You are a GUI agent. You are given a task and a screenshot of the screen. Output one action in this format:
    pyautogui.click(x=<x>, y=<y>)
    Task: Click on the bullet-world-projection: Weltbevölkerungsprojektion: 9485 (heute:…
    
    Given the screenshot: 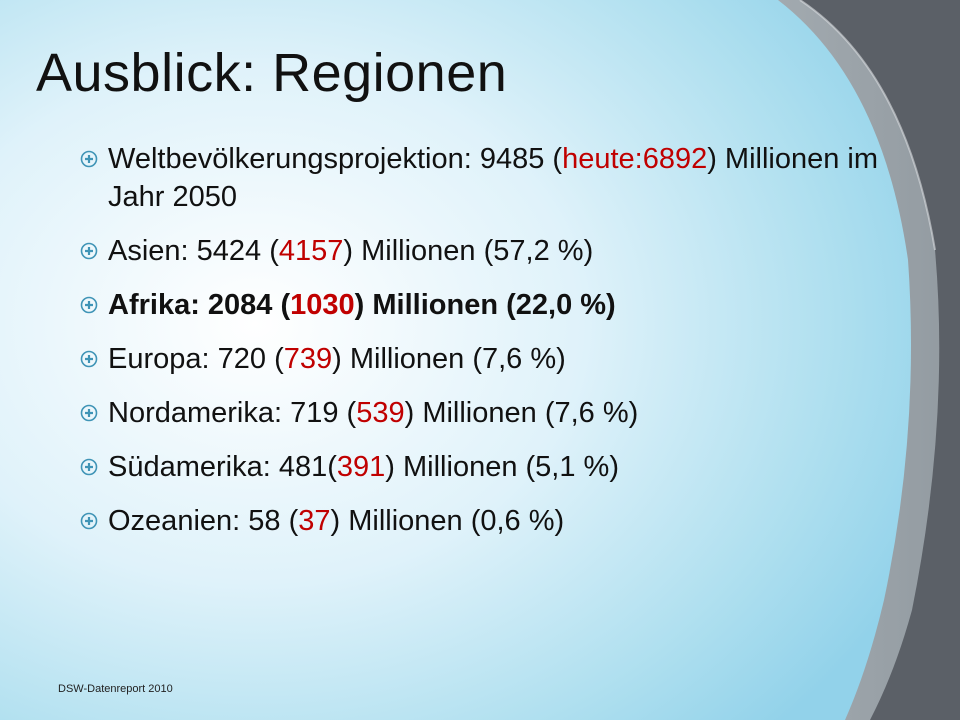 What is the action you would take?
    pyautogui.click(x=490, y=178)
    